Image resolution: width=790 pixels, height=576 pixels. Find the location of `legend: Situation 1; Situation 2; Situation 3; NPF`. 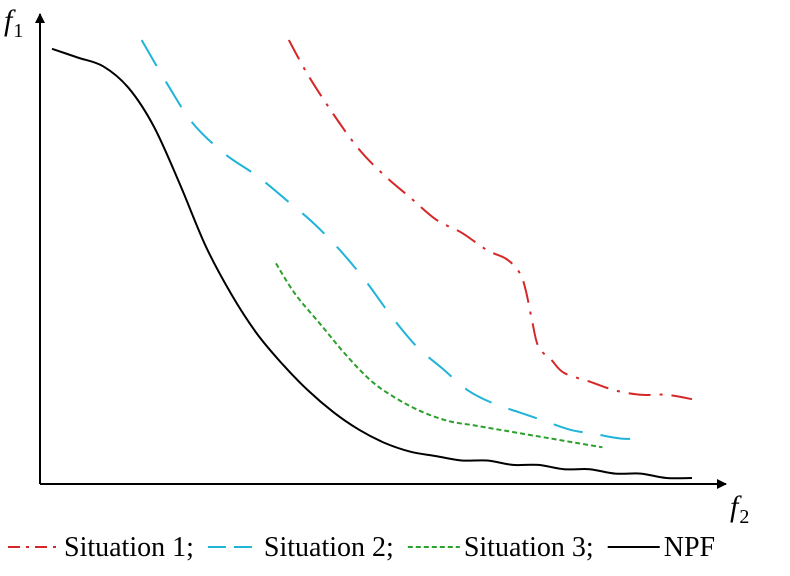

legend: Situation 1; Situation 2; Situation 3; NPF is located at coordinates (361, 547).